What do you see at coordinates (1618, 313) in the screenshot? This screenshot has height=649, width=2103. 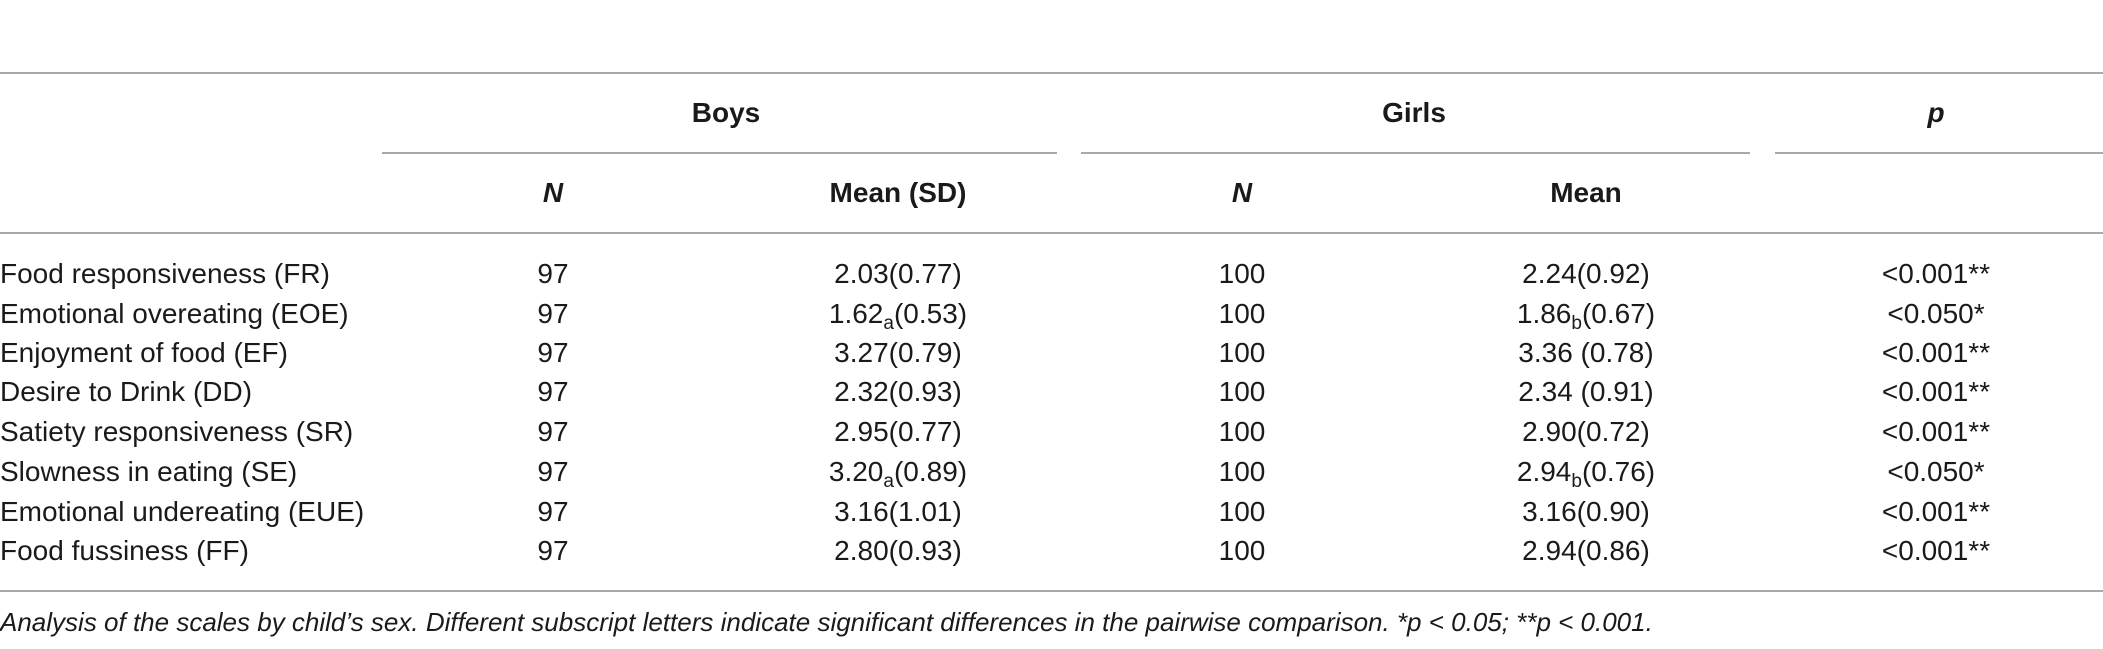 I see `sd-value: (0.67)` at bounding box center [1618, 313].